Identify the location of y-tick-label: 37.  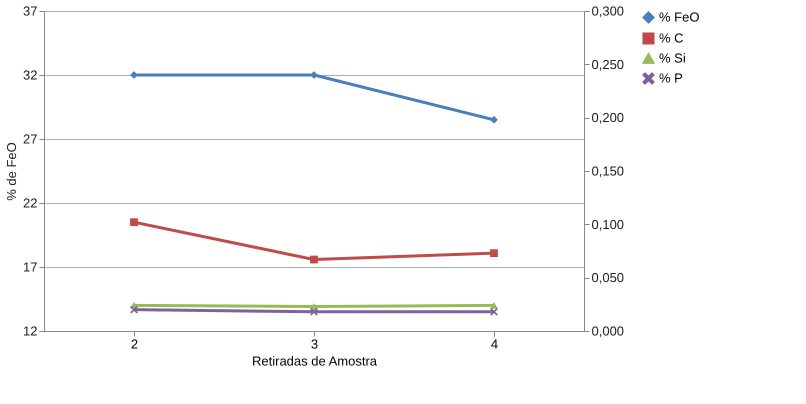
(30, 11).